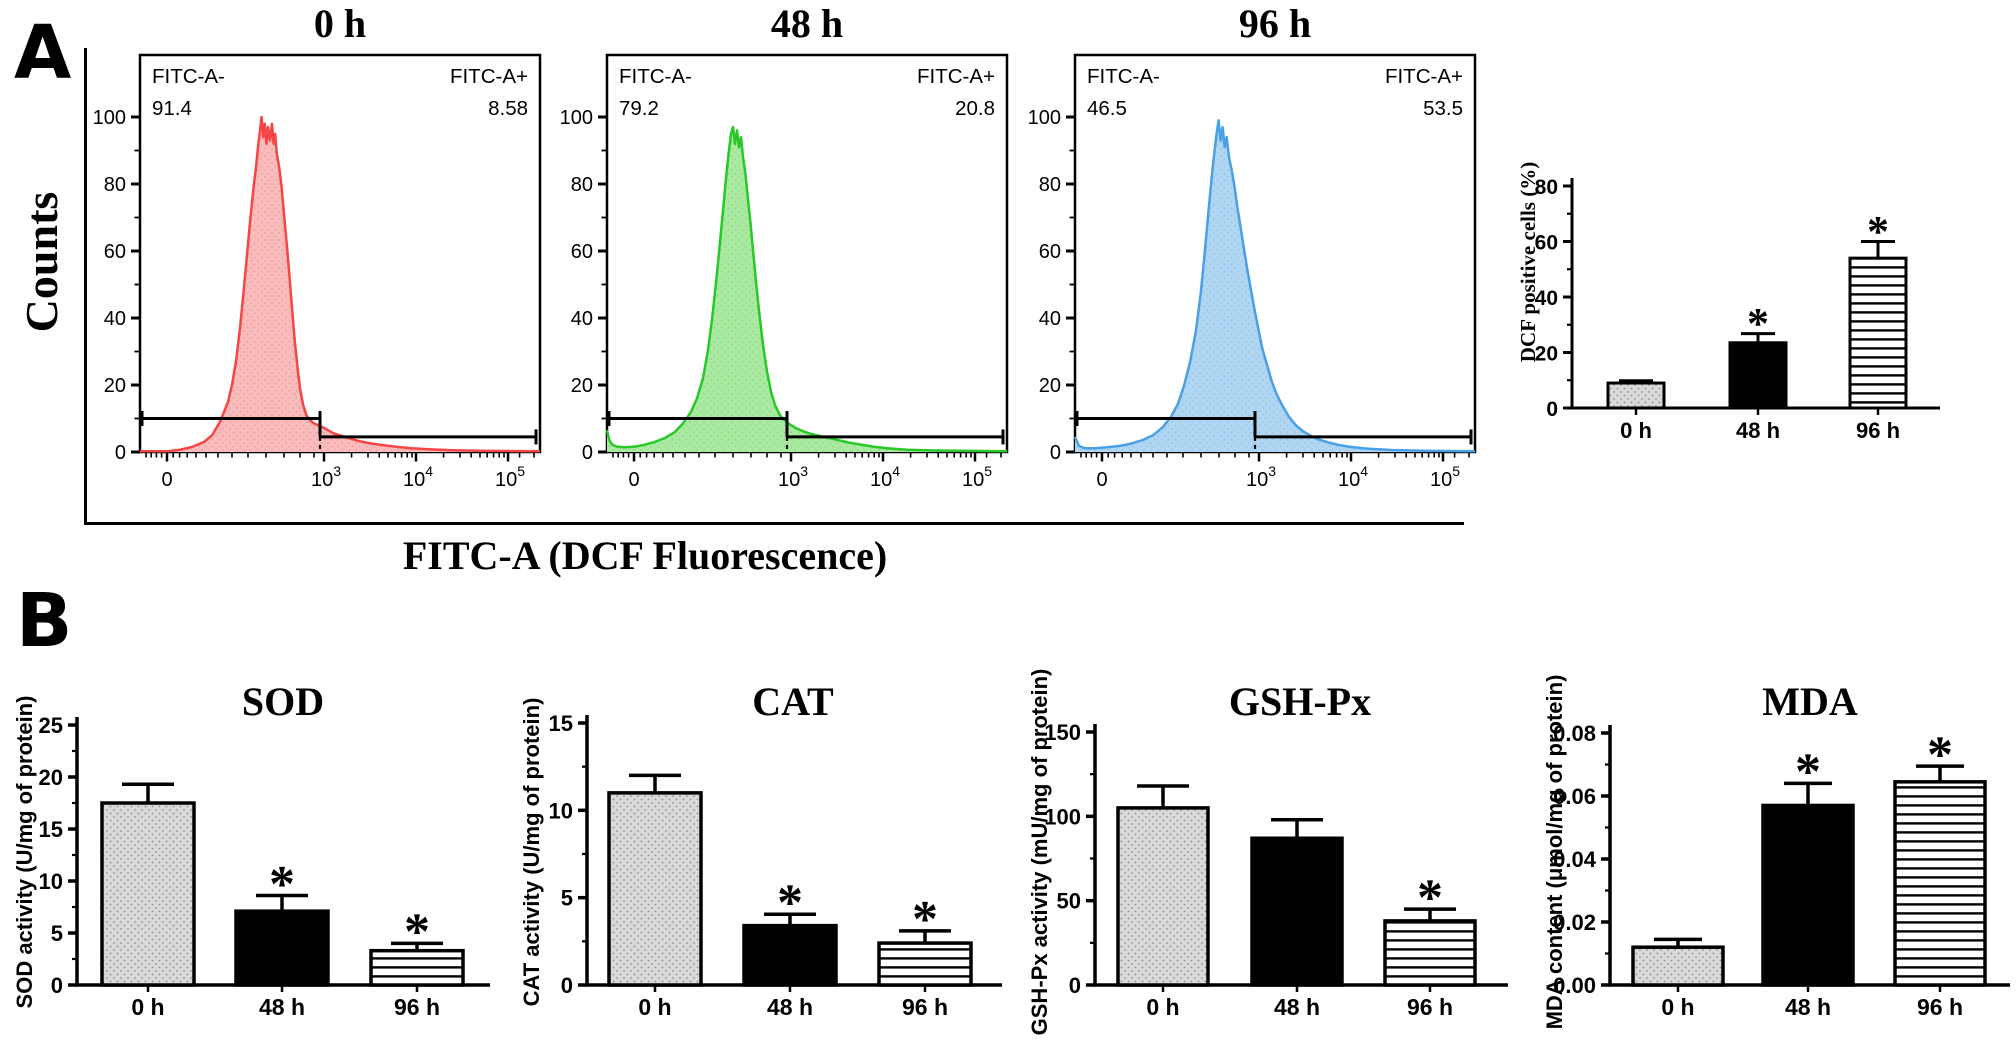 The height and width of the screenshot is (1052, 2016). I want to click on svg-text: 0.08, so click(1574, 733).